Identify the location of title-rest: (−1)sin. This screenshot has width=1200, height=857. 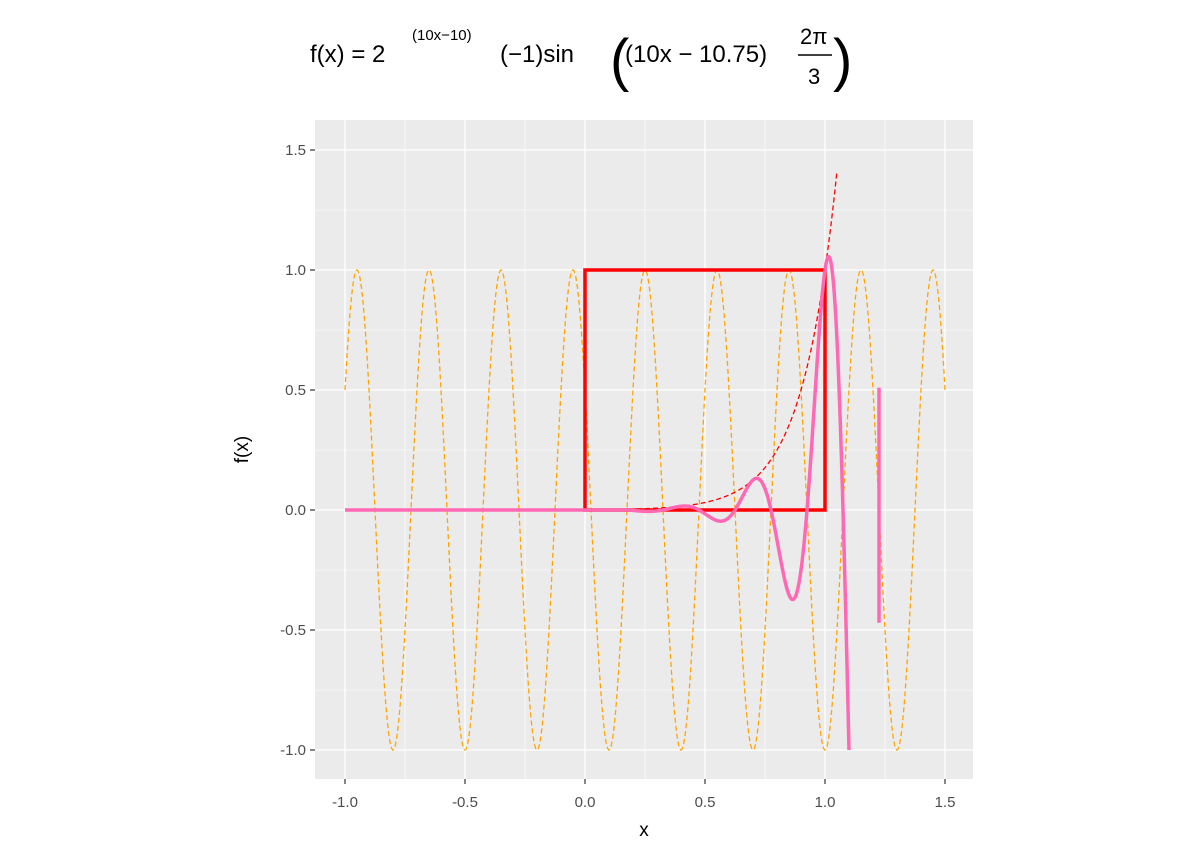
(537, 54).